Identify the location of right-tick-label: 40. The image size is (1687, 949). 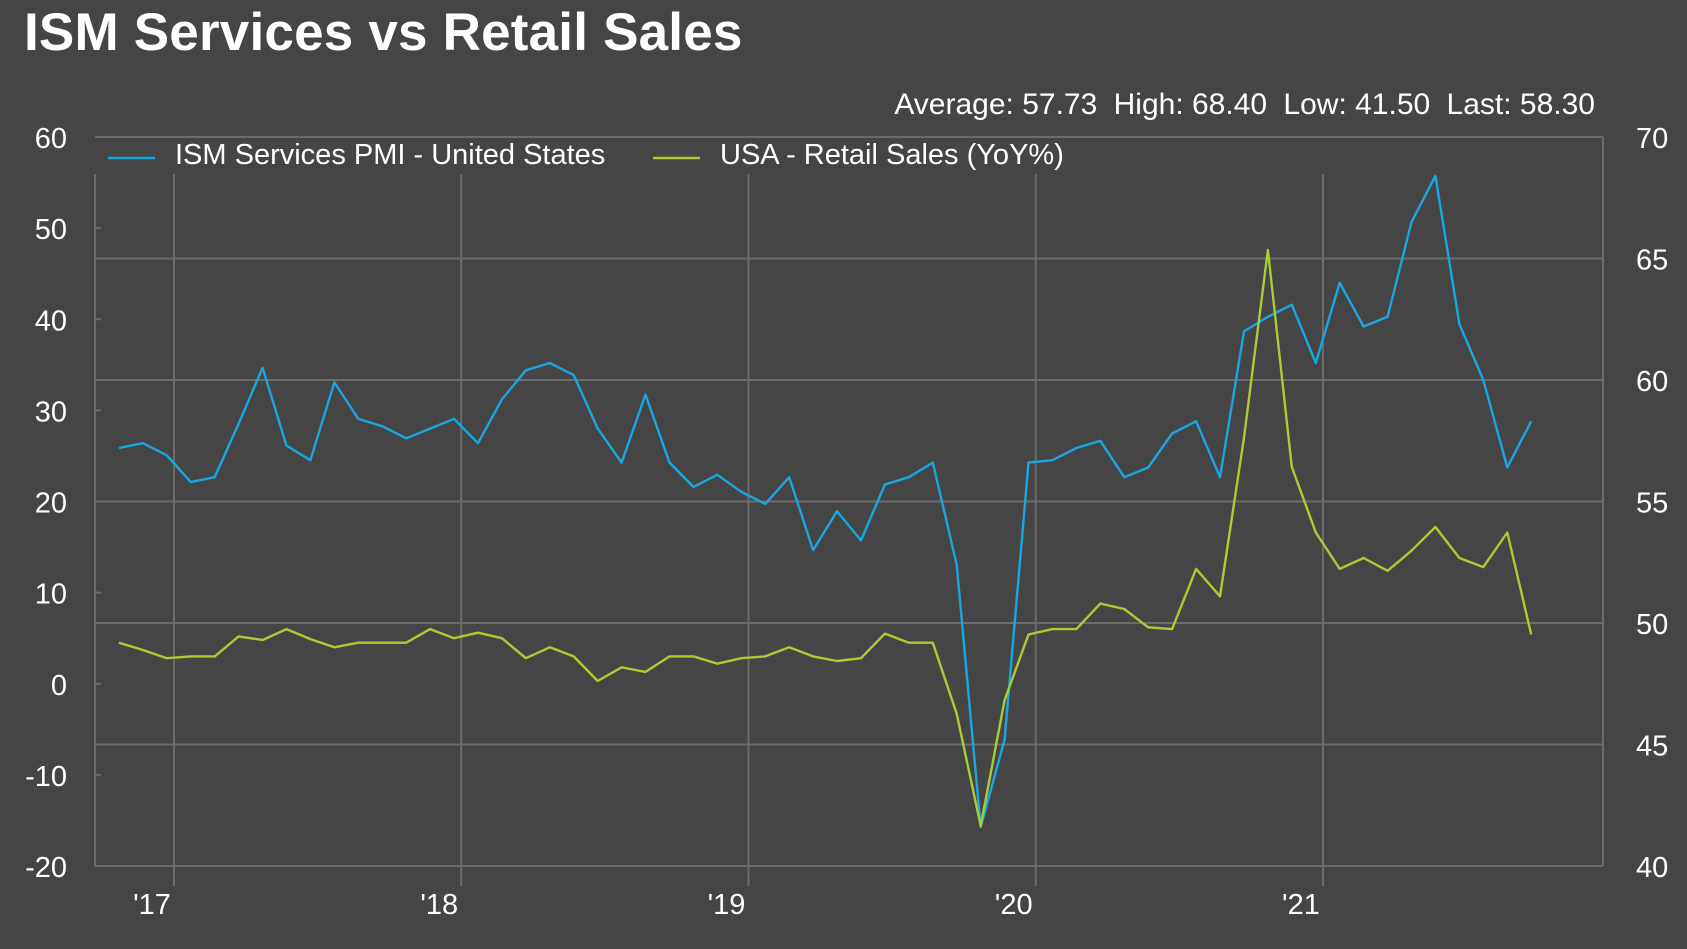
(1652, 868).